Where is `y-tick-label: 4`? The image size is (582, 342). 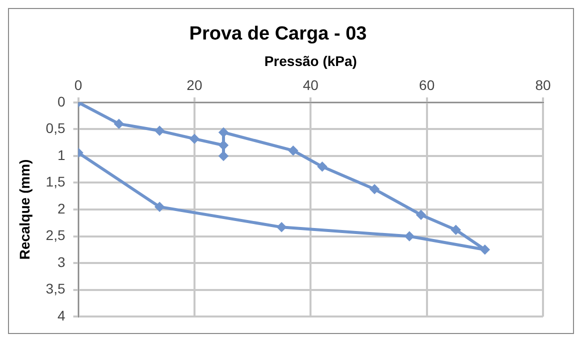 y-tick-label: 4 is located at coordinates (61, 315).